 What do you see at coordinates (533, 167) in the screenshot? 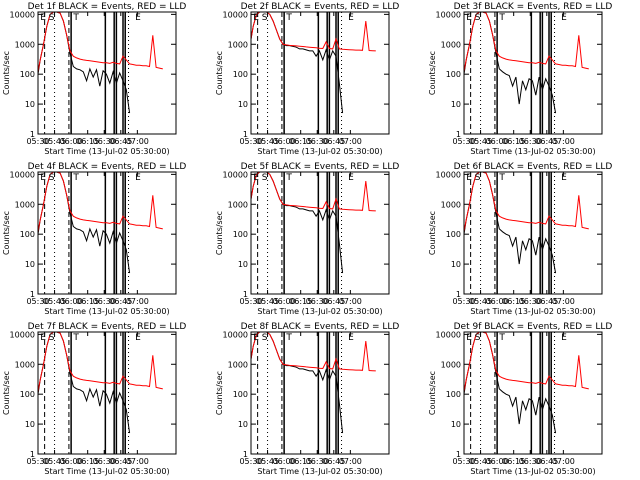
I see `panel-title: Det 6f BLACK = Events, RED = LLD` at bounding box center [533, 167].